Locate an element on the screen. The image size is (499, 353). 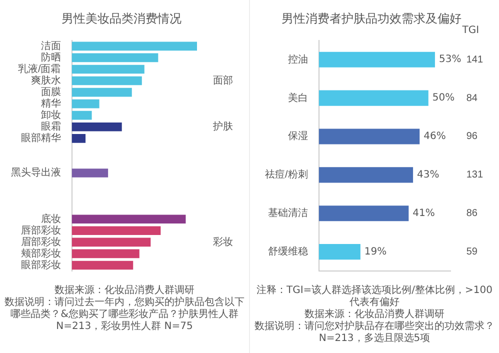
y-tick-label: 洁面 is located at coordinates (50, 46).